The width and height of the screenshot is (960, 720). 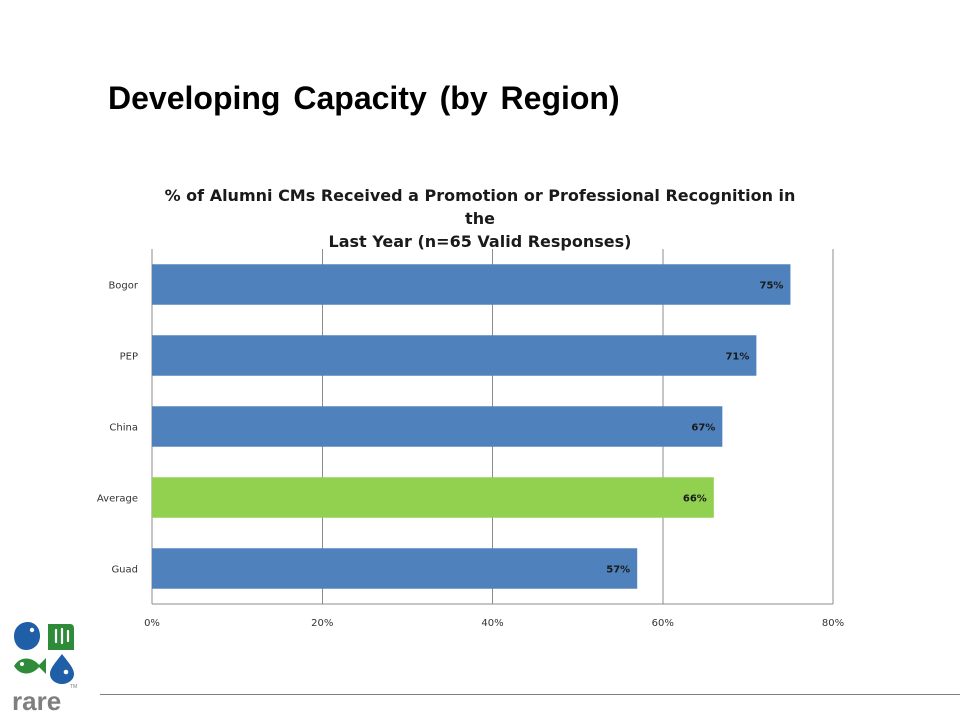 I want to click on chart-title-line-2: Last Year (n=65 Valid Responses), so click(x=480, y=241).